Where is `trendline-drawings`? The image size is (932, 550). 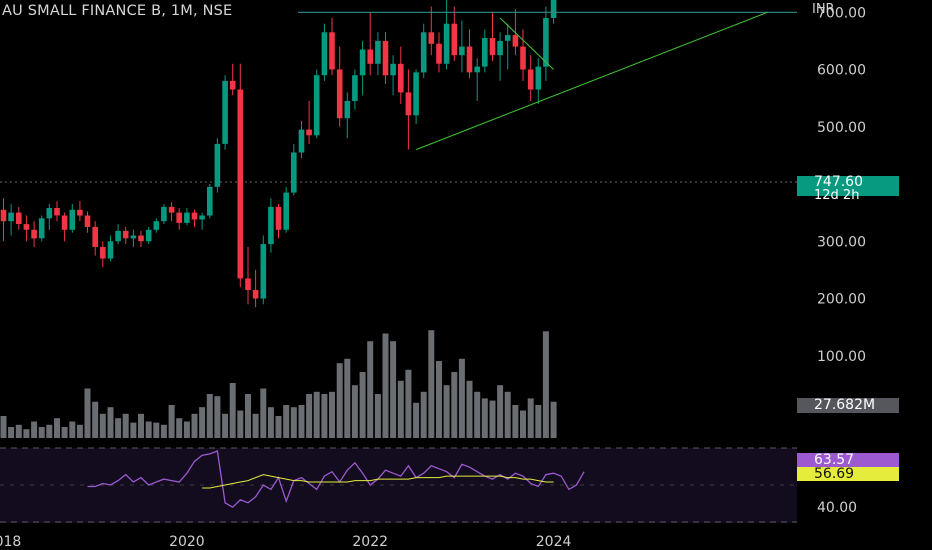
trendline-drawings is located at coordinates (547, 81).